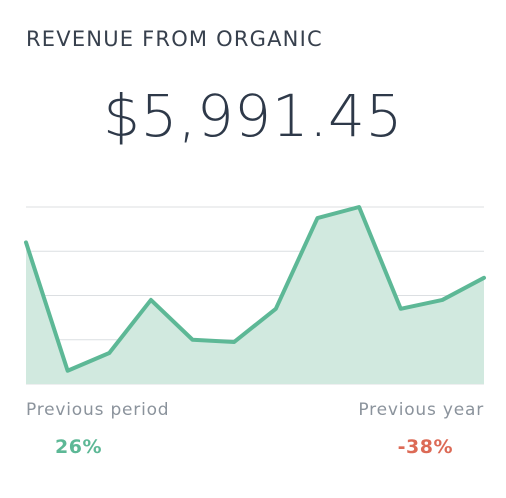  I want to click on previous-period-label: Previous period, so click(98, 410).